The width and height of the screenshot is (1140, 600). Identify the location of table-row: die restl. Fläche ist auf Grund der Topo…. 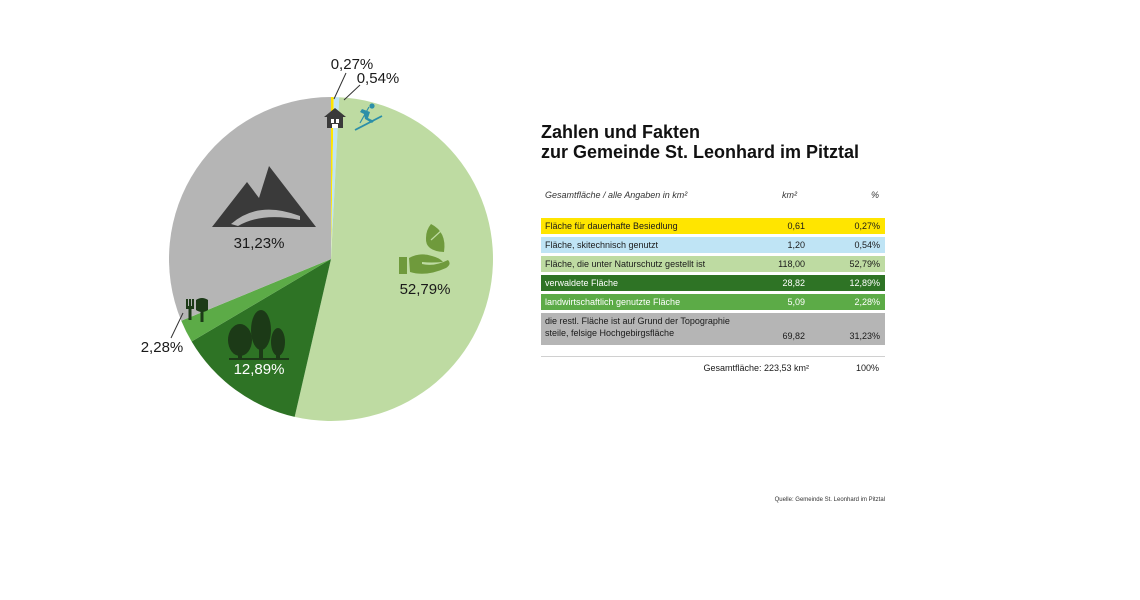
(713, 329).